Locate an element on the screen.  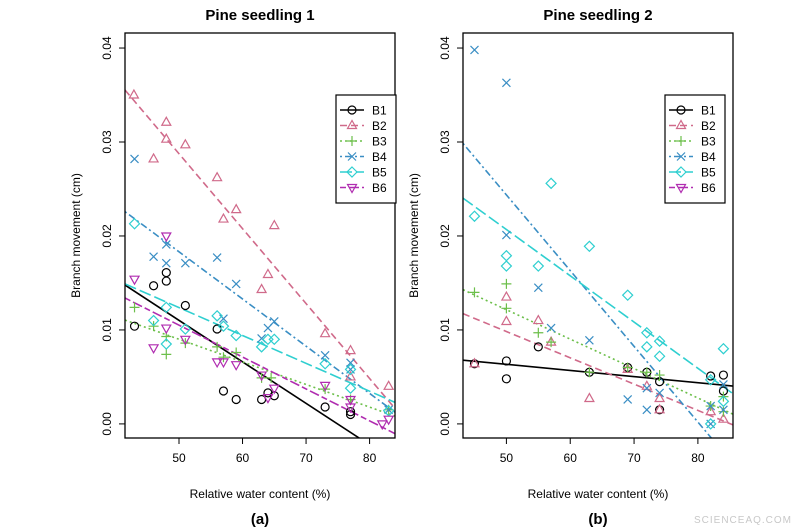
legend-marker-b6 is located at coordinates (681, 188).